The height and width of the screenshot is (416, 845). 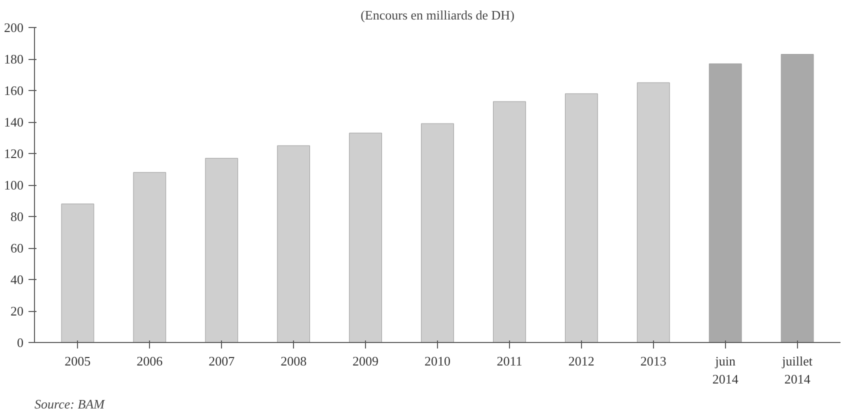 What do you see at coordinates (17, 216) in the screenshot?
I see `y-tick-label: 80` at bounding box center [17, 216].